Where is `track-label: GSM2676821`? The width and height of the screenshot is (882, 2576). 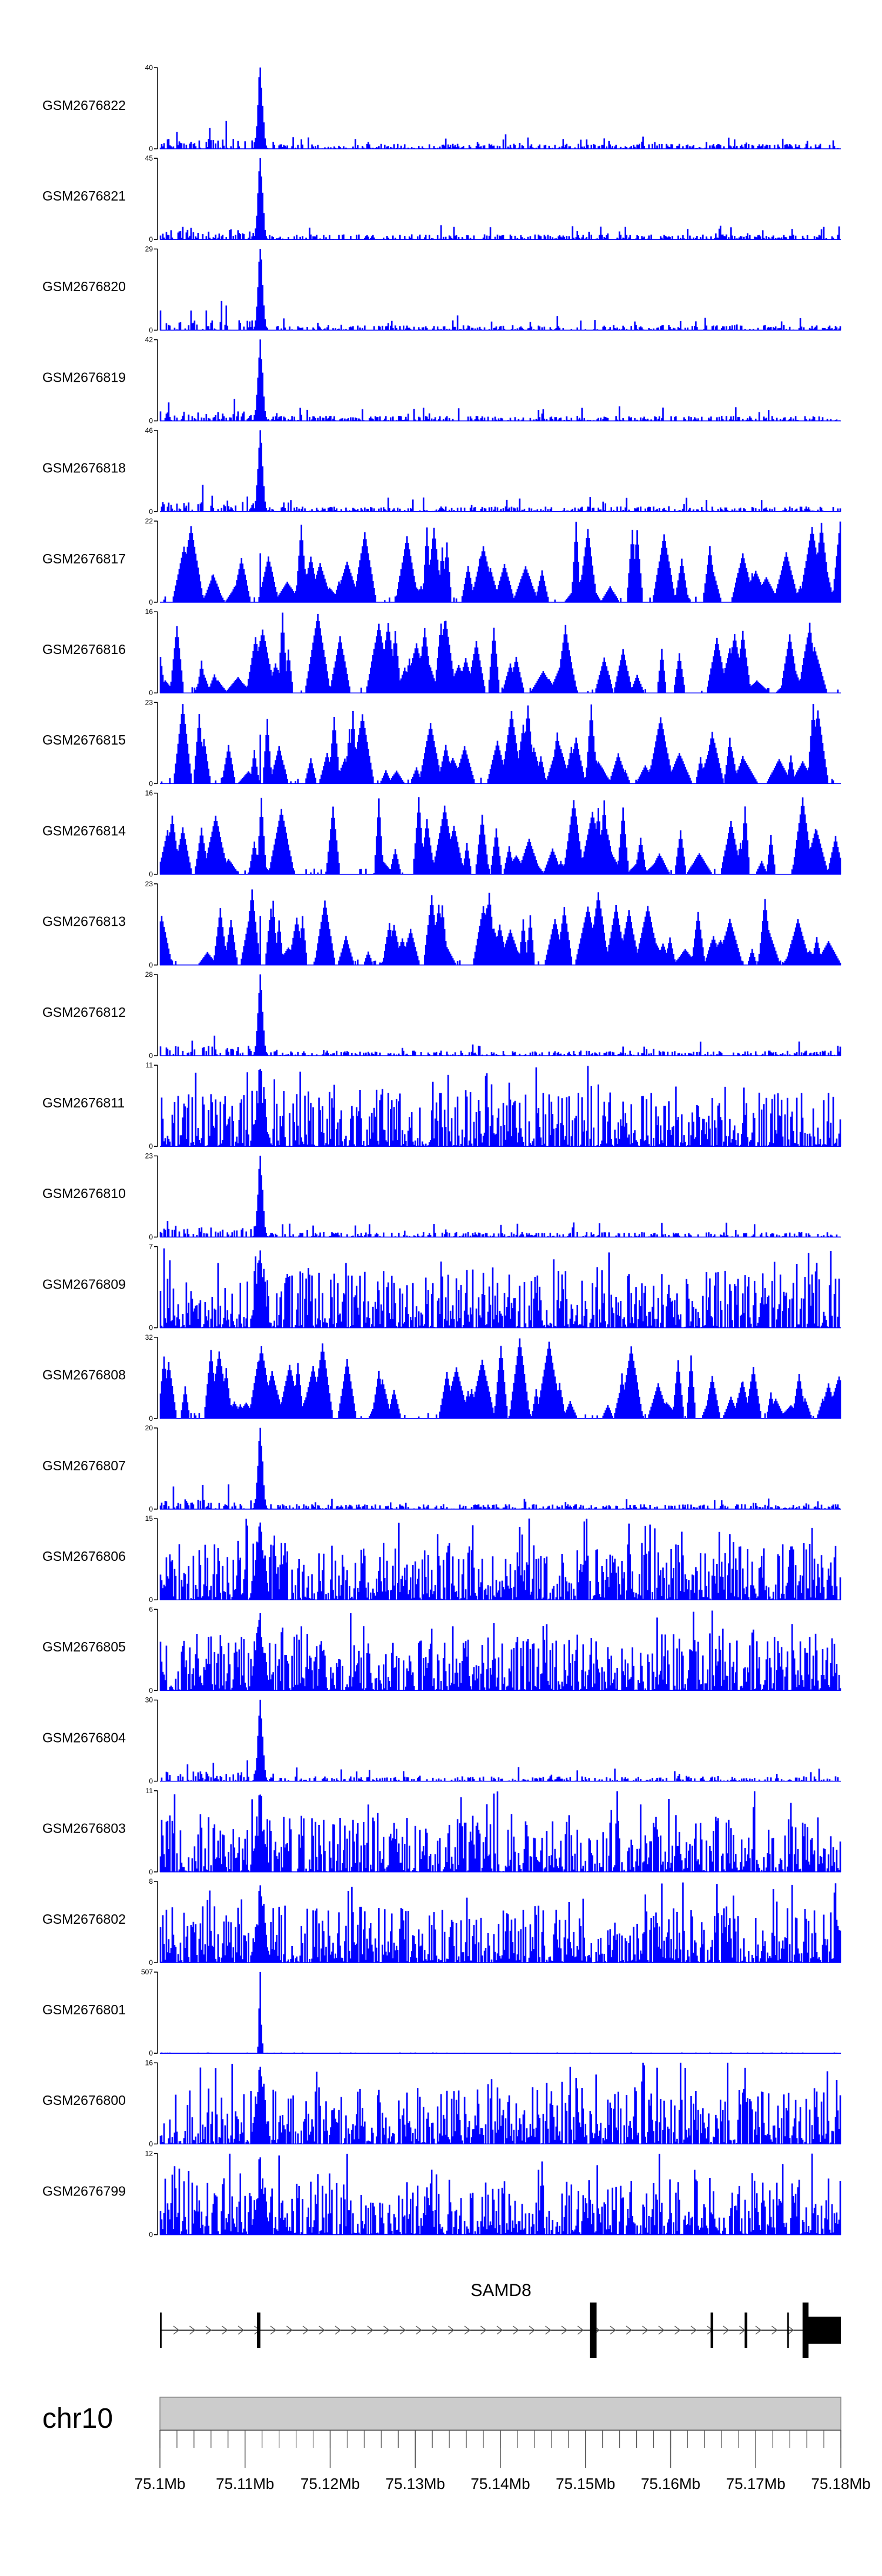 track-label: GSM2676821 is located at coordinates (84, 195).